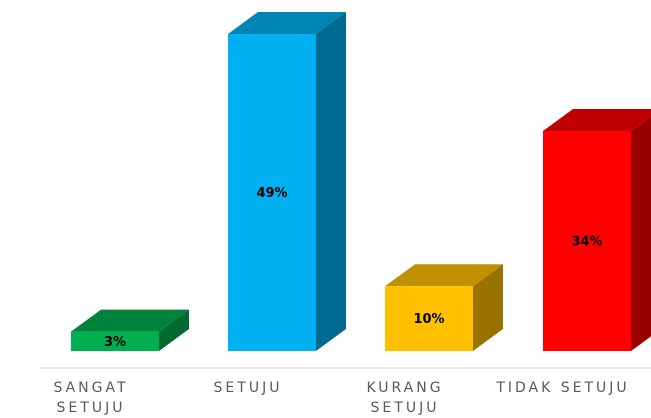  I want to click on x-tick-label: SETUJU, so click(248, 388).